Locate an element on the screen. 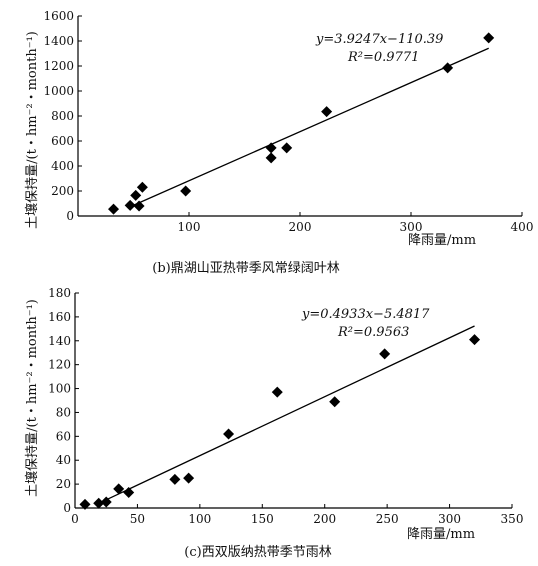  x-tick-label: 50 is located at coordinates (137, 519).